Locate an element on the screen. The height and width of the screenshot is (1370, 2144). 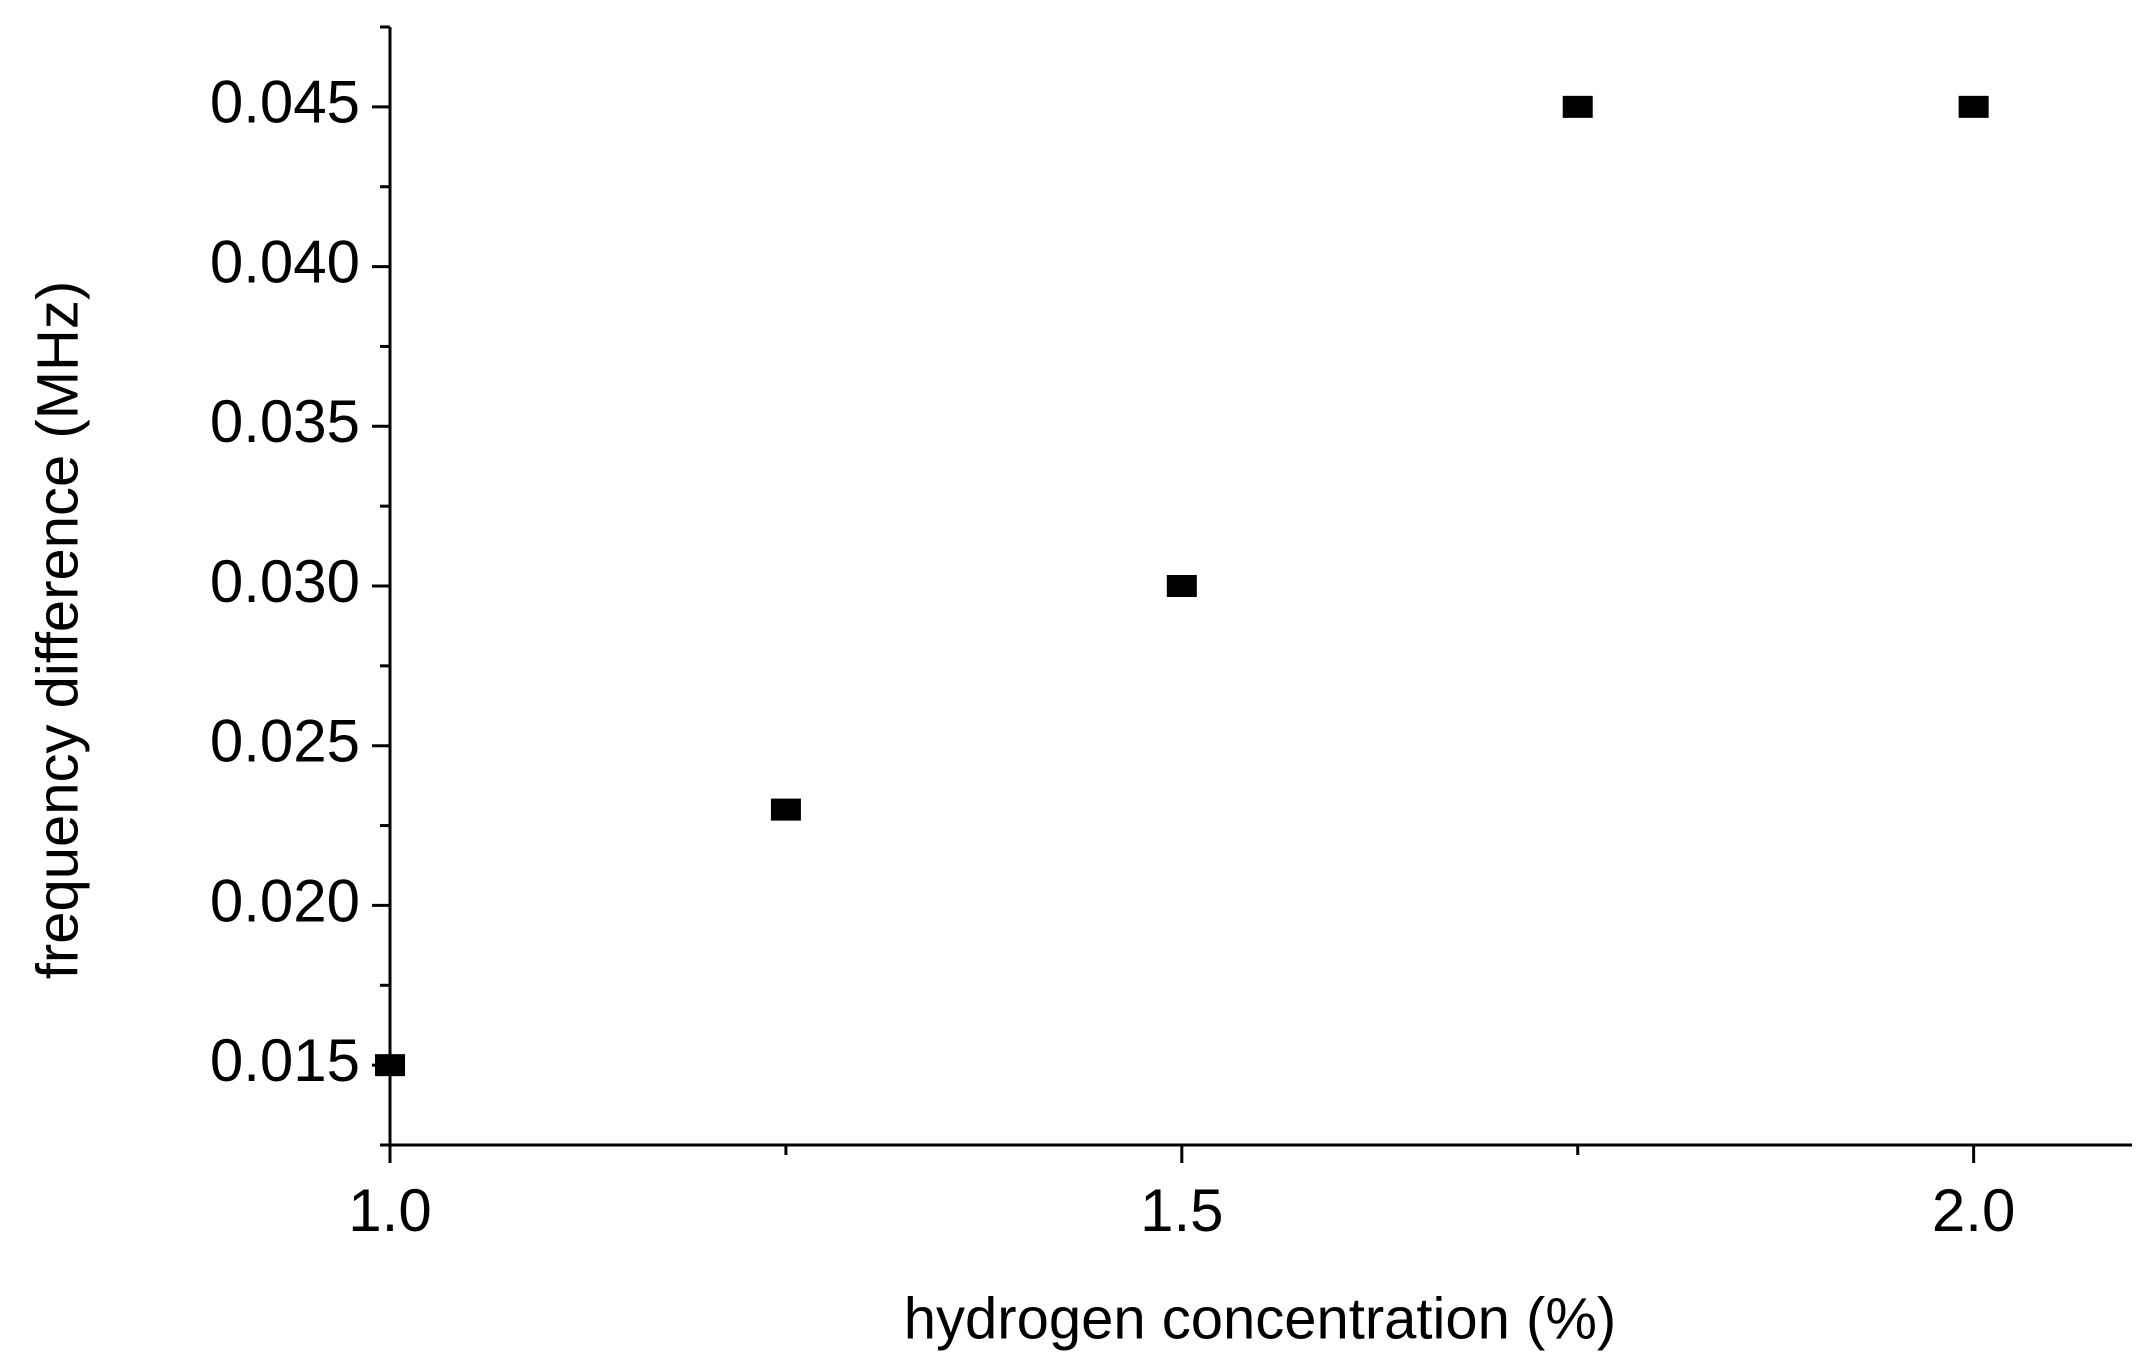
y-tick-label: 0.030 is located at coordinates (285, 581).